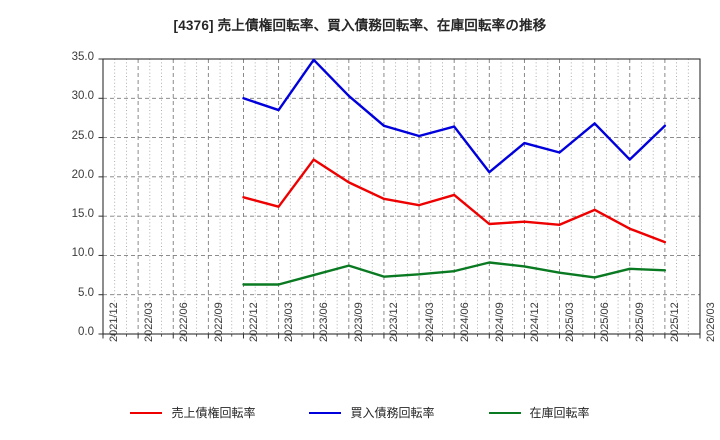 The width and height of the screenshot is (720, 440). I want to click on legend-item: 買入債務回転率, so click(372, 412).